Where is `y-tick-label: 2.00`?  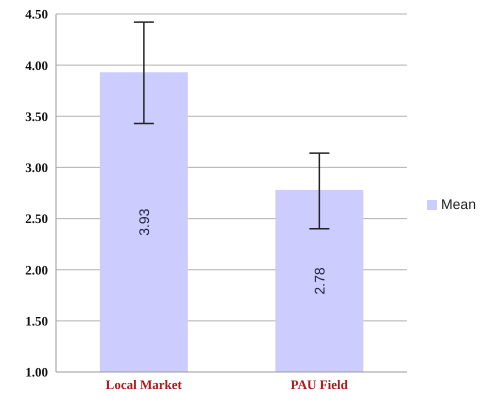 y-tick-label: 2.00 is located at coordinates (36, 270).